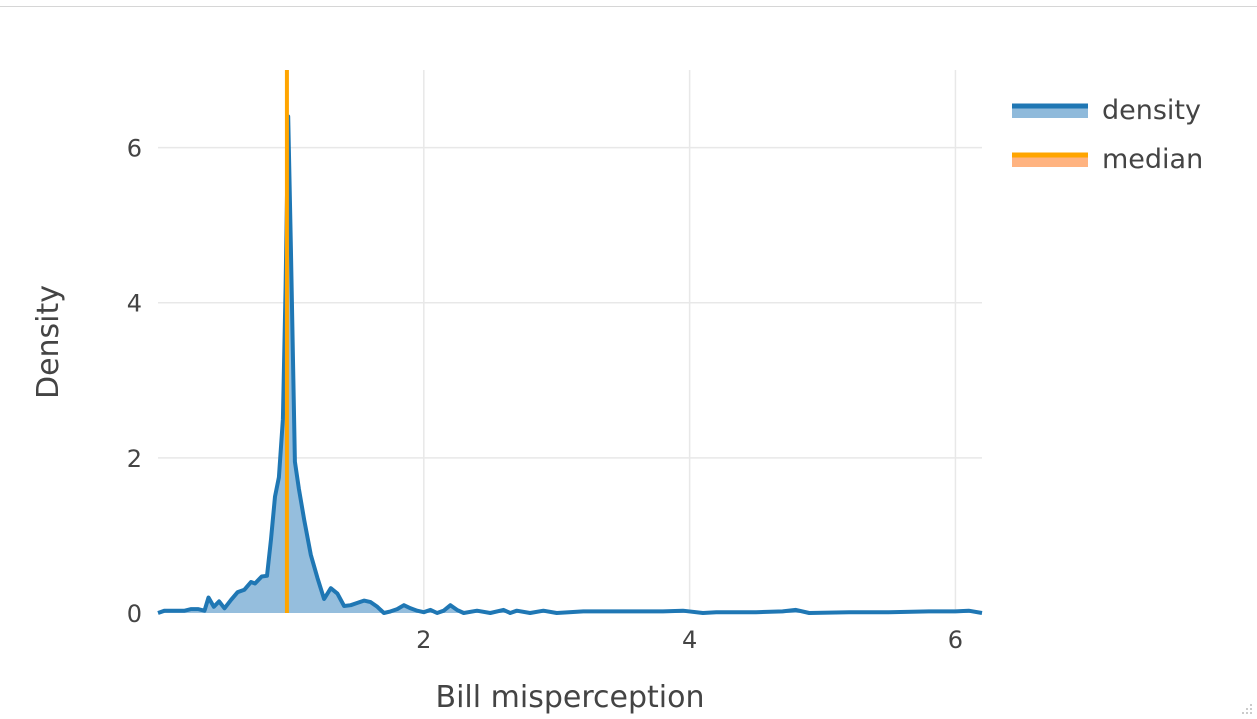 The width and height of the screenshot is (1257, 719). What do you see at coordinates (134, 304) in the screenshot?
I see `y-tick-label: 4` at bounding box center [134, 304].